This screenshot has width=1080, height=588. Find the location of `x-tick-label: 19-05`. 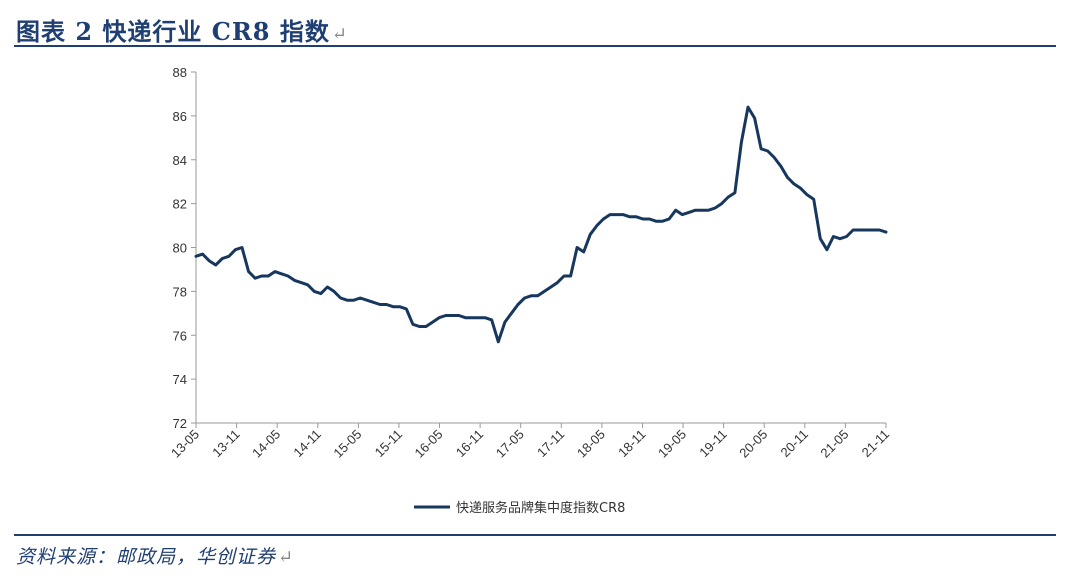

x-tick-label: 19-05 is located at coordinates (672, 444).